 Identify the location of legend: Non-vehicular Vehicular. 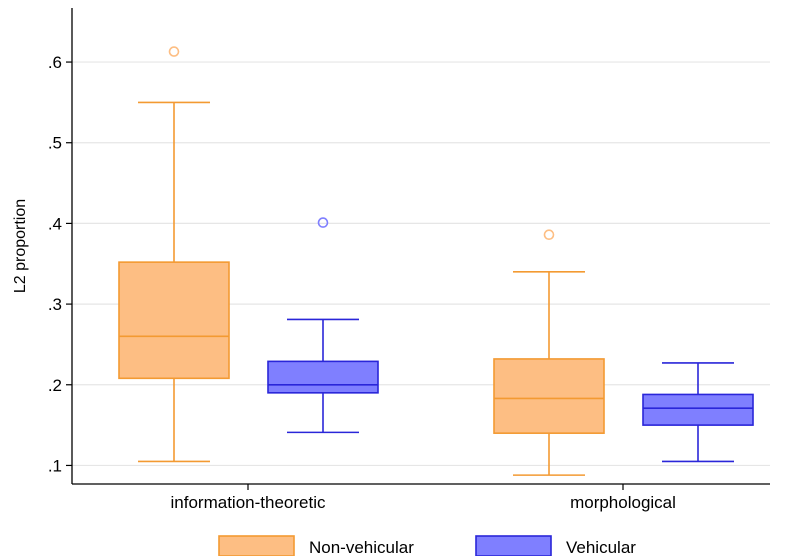
(427, 545).